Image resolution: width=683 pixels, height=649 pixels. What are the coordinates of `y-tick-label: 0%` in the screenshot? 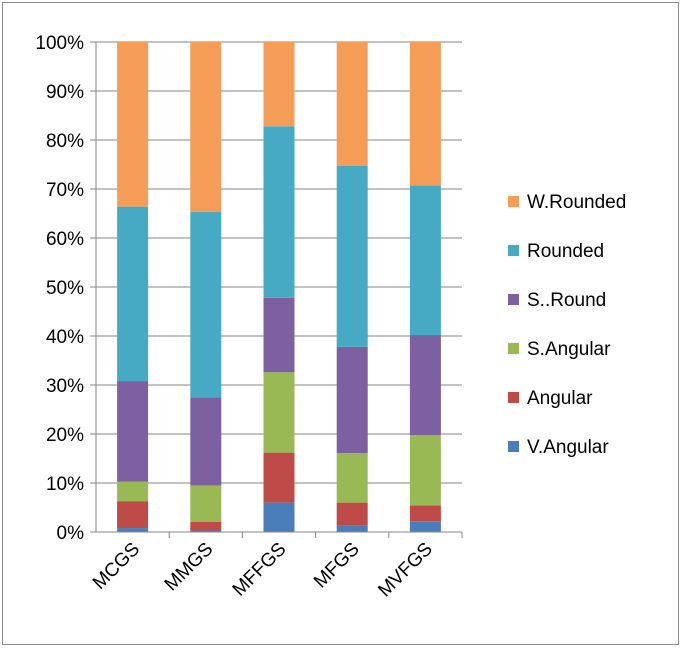 It's located at (71, 533).